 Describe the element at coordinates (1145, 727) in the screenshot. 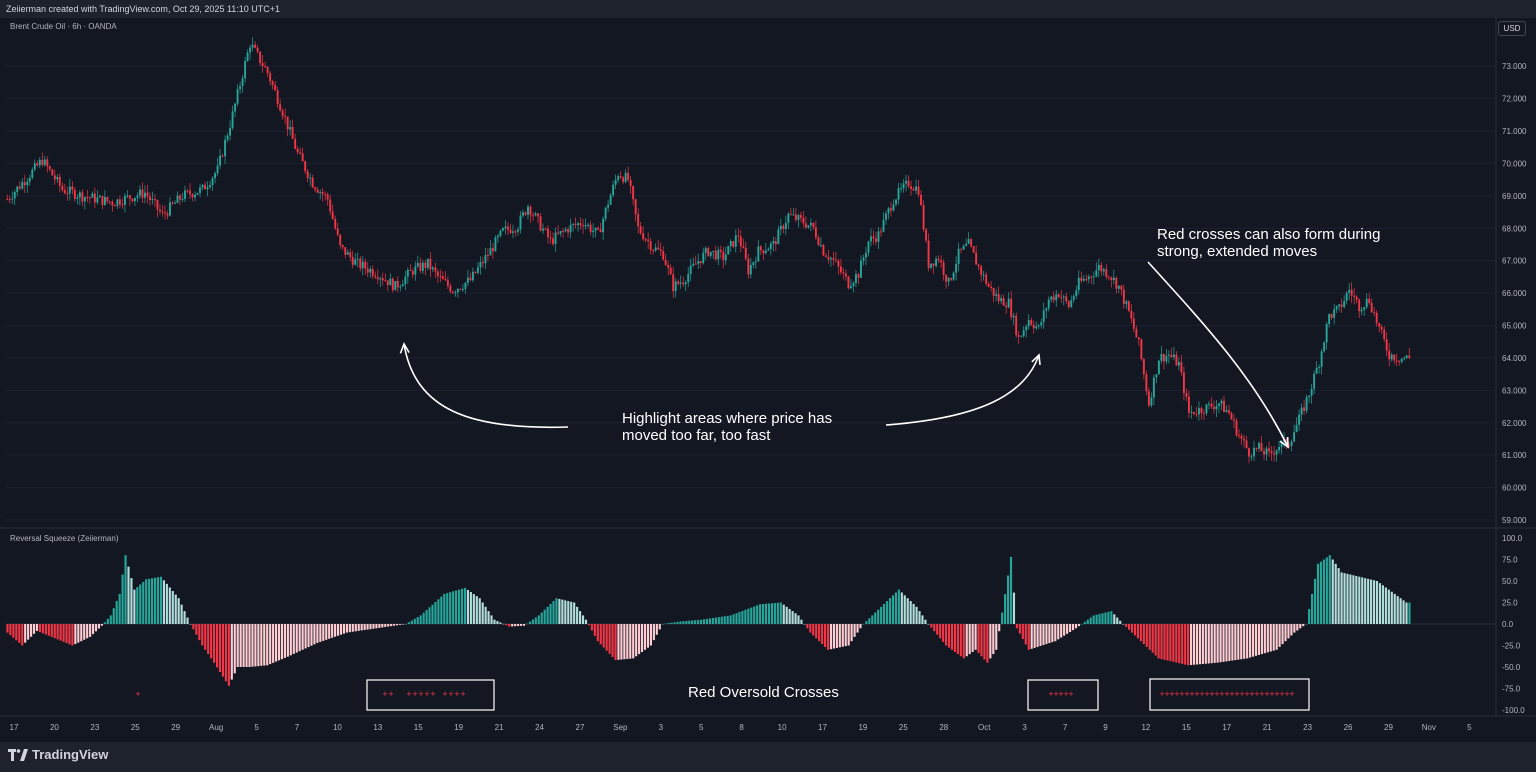

I see `time-tick-label: 12` at that location.